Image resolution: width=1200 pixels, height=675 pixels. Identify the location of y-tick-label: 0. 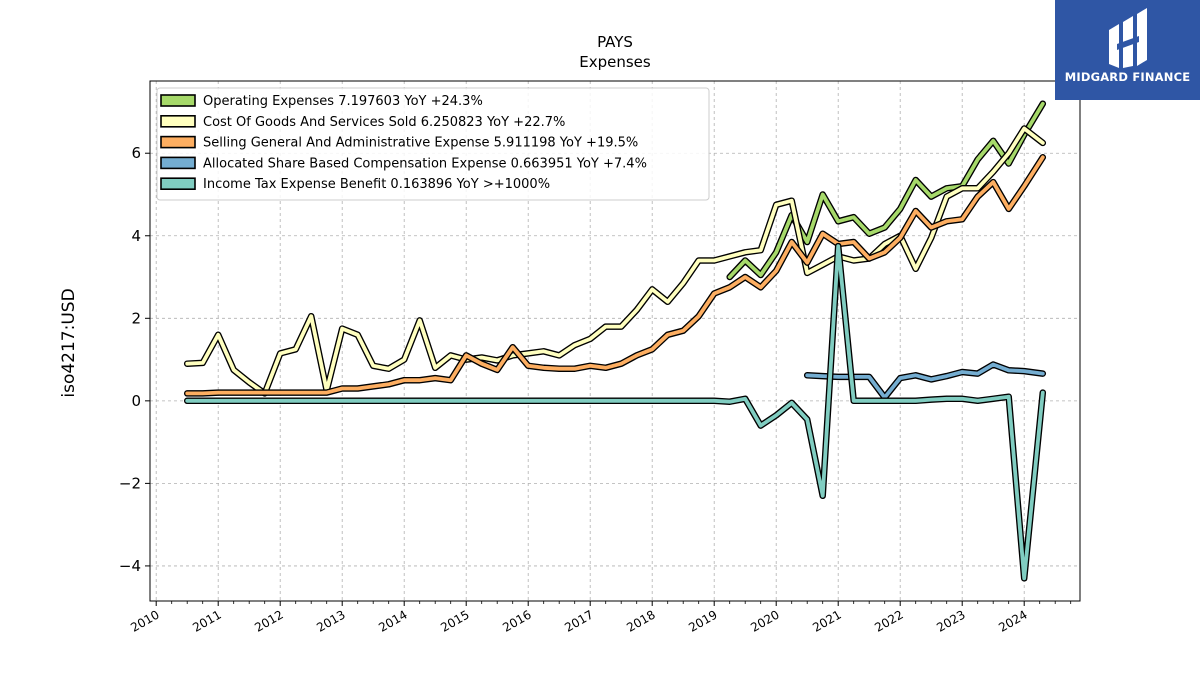
(136, 401).